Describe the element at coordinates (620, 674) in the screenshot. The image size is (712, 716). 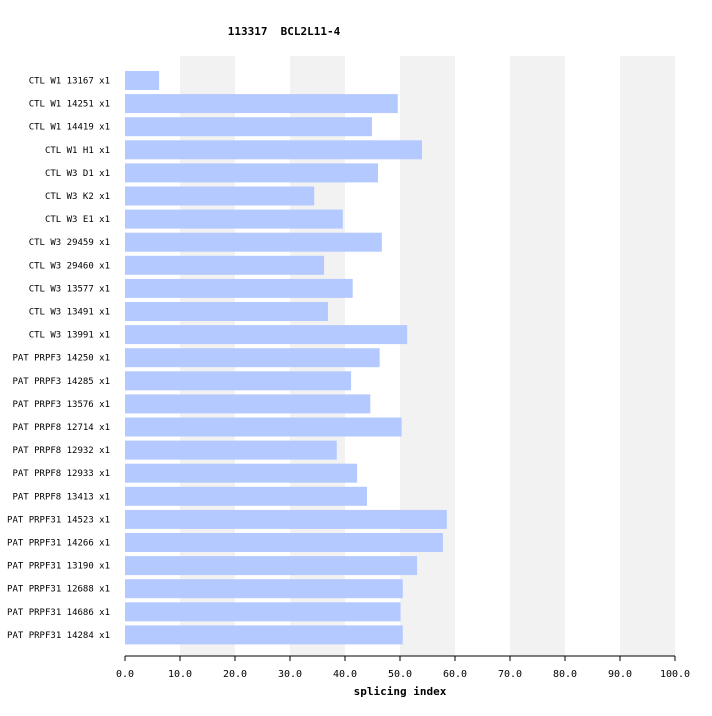
I see `x-tick-label: 90.0` at that location.